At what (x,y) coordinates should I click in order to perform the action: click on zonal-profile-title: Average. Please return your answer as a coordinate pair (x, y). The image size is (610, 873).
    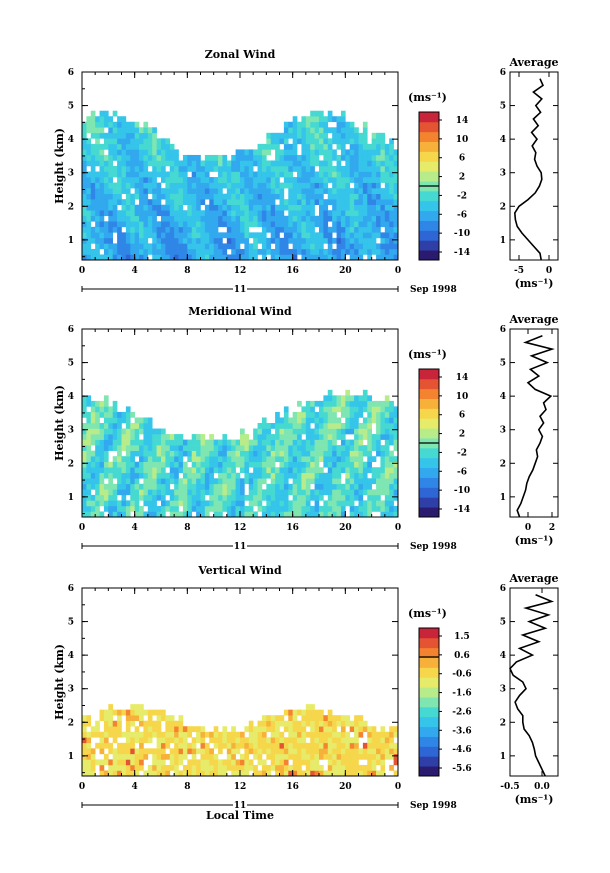
    Looking at the image, I should click on (533, 62).